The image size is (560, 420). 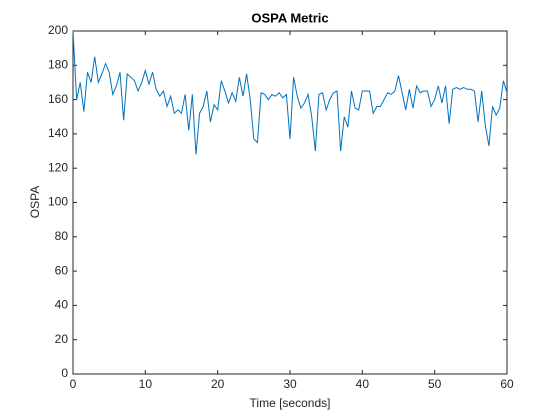 I want to click on y-tick-label: 100, so click(x=58, y=202).